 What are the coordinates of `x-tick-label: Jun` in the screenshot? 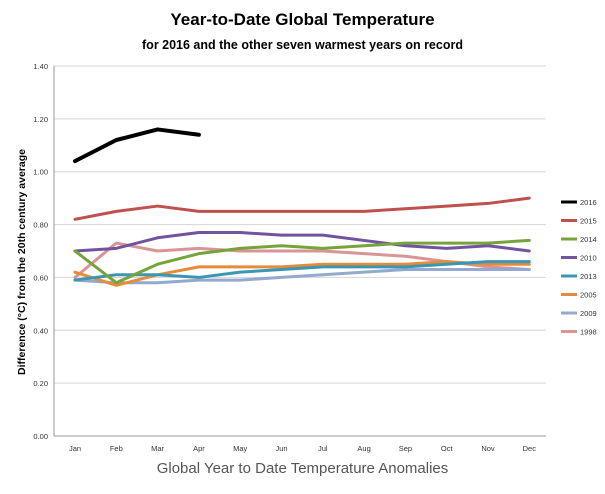 It's located at (281, 448).